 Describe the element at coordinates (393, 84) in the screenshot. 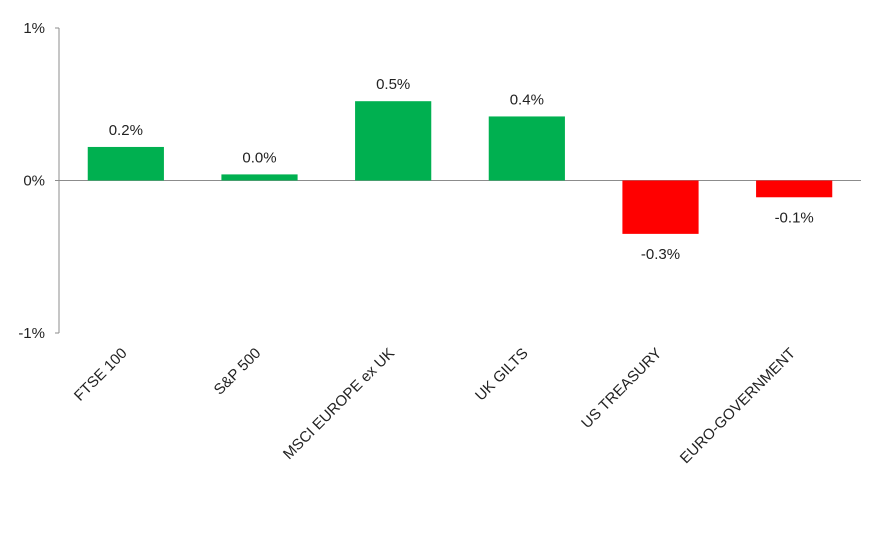

I see `data-label: 0.5%` at that location.